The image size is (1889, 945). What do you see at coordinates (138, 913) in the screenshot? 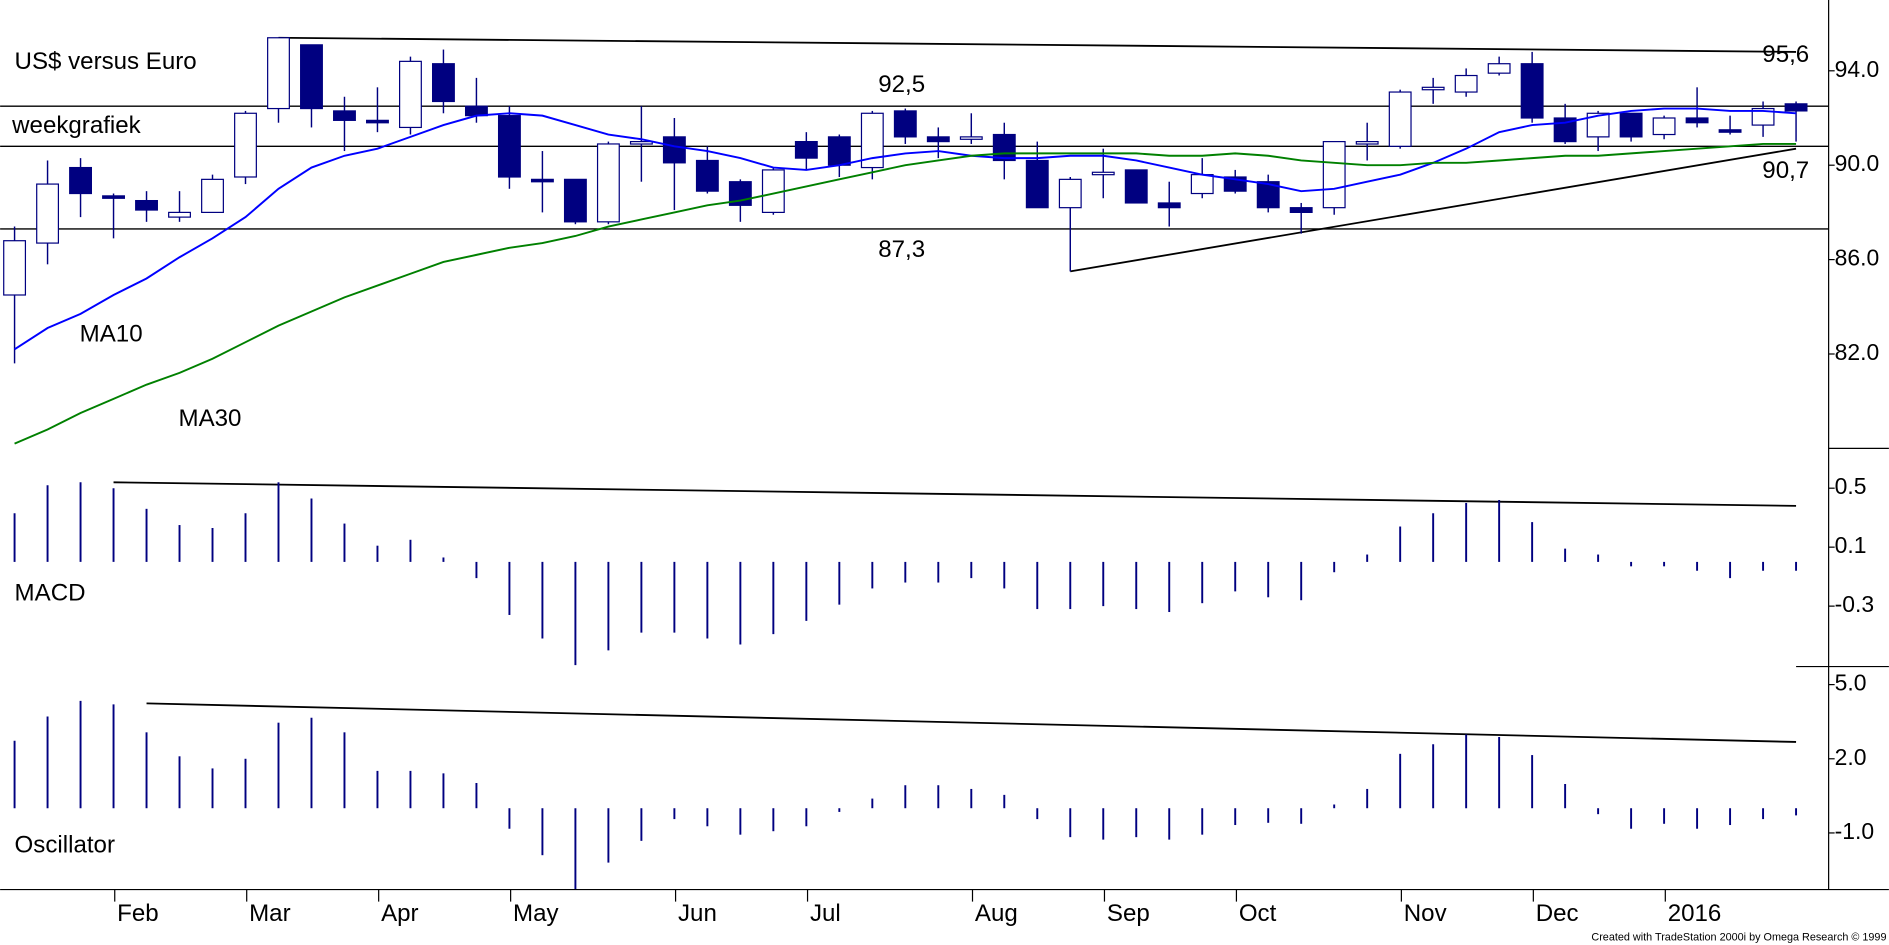
I see `x-tick-label: Feb` at bounding box center [138, 913].